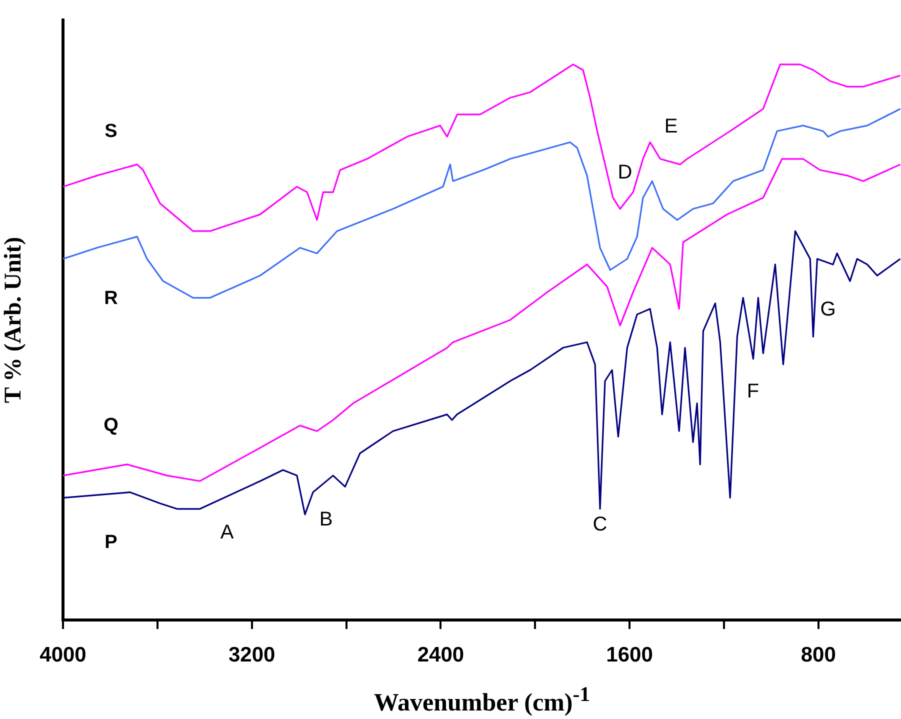  What do you see at coordinates (111, 543) in the screenshot?
I see `series-label: P` at bounding box center [111, 543].